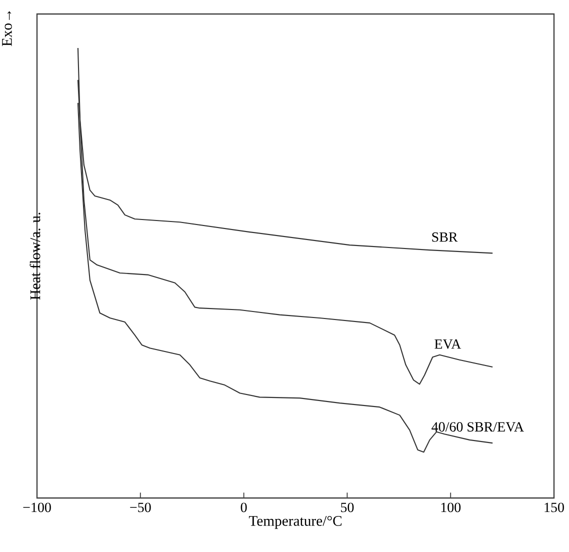 The width and height of the screenshot is (569, 552). What do you see at coordinates (554, 507) in the screenshot?
I see `x-tick-label: 150` at bounding box center [554, 507].